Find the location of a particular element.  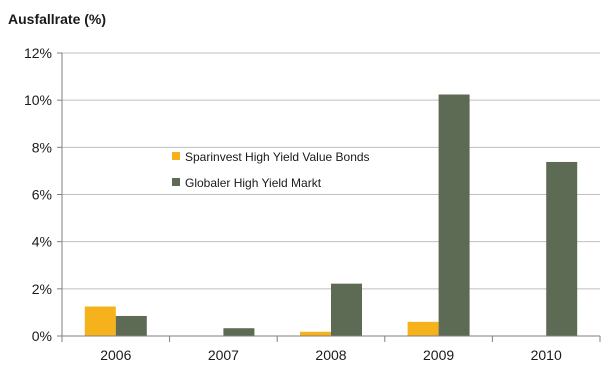

bar-global-market-2008 is located at coordinates (346, 309).